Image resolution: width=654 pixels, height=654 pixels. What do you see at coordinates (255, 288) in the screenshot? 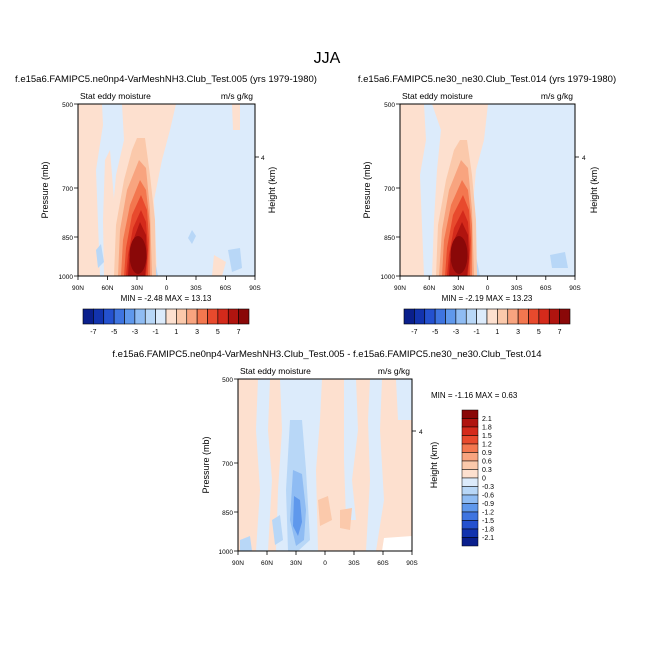
I see `panel-a-xtick: 90S` at bounding box center [255, 288].